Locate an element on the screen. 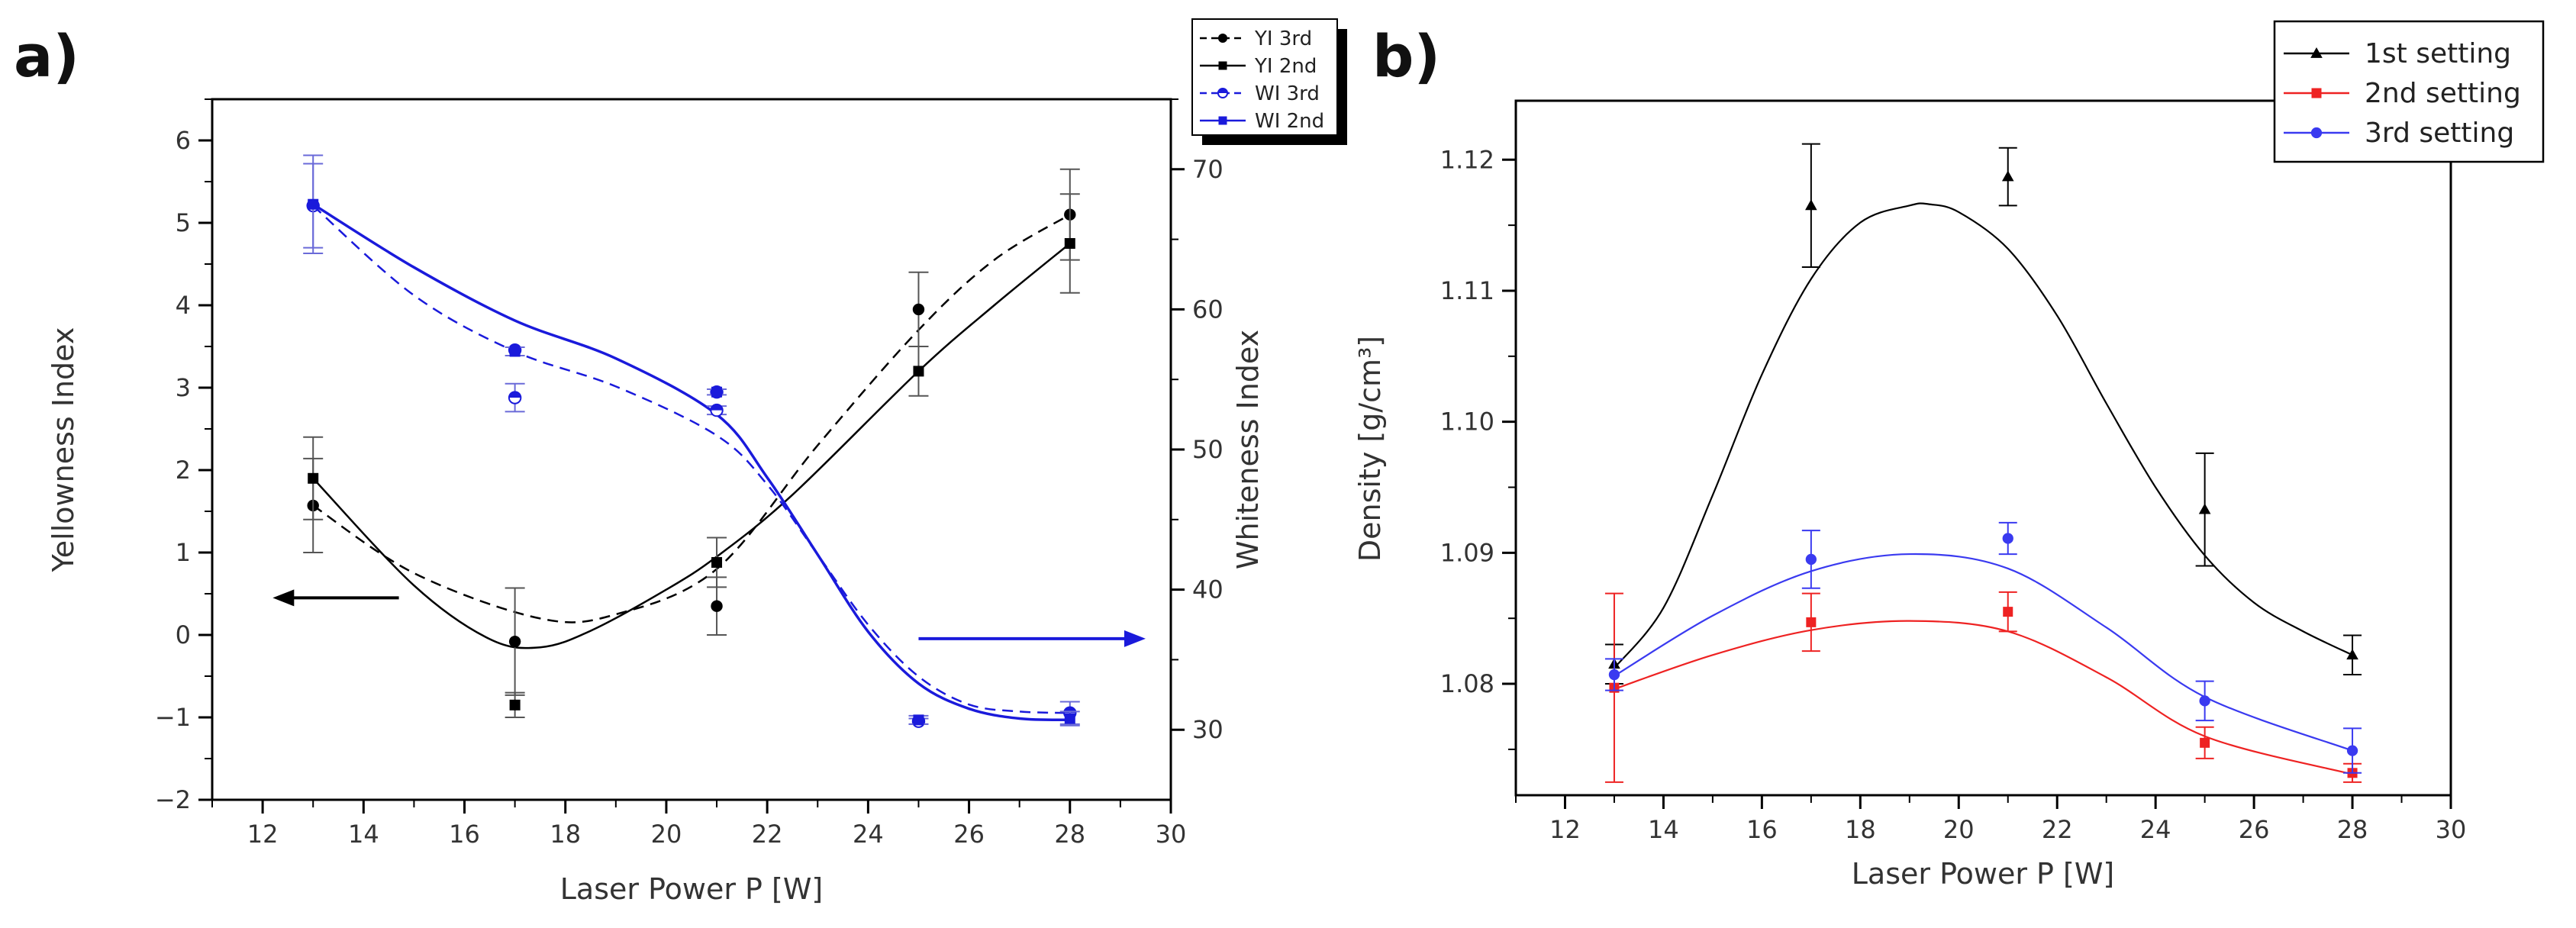 The image size is (2576, 928). legend-a: YI 3rd YI 2nd WI 3rd WI 2nd is located at coordinates (1269, 81).